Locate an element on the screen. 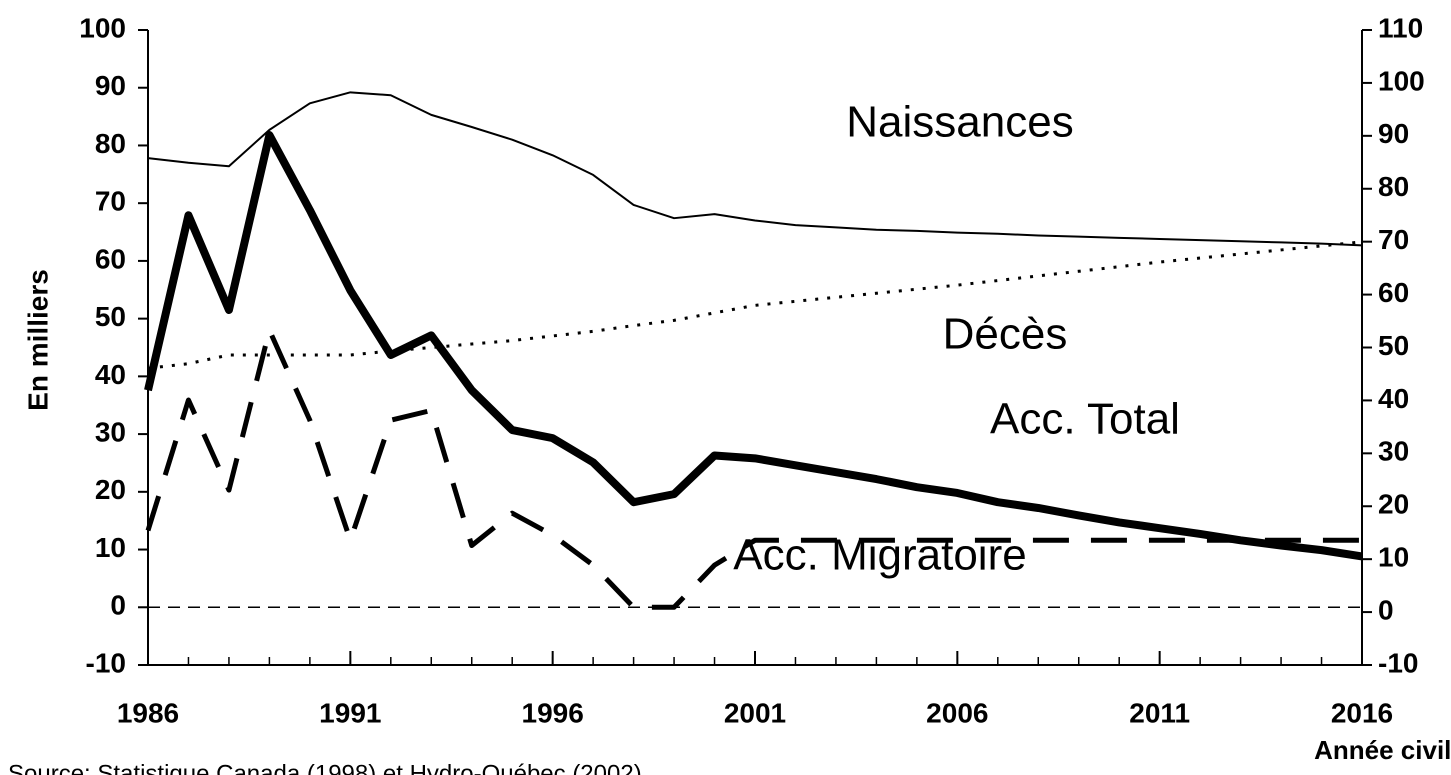  y2-tick-label: 40 is located at coordinates (1393, 398).